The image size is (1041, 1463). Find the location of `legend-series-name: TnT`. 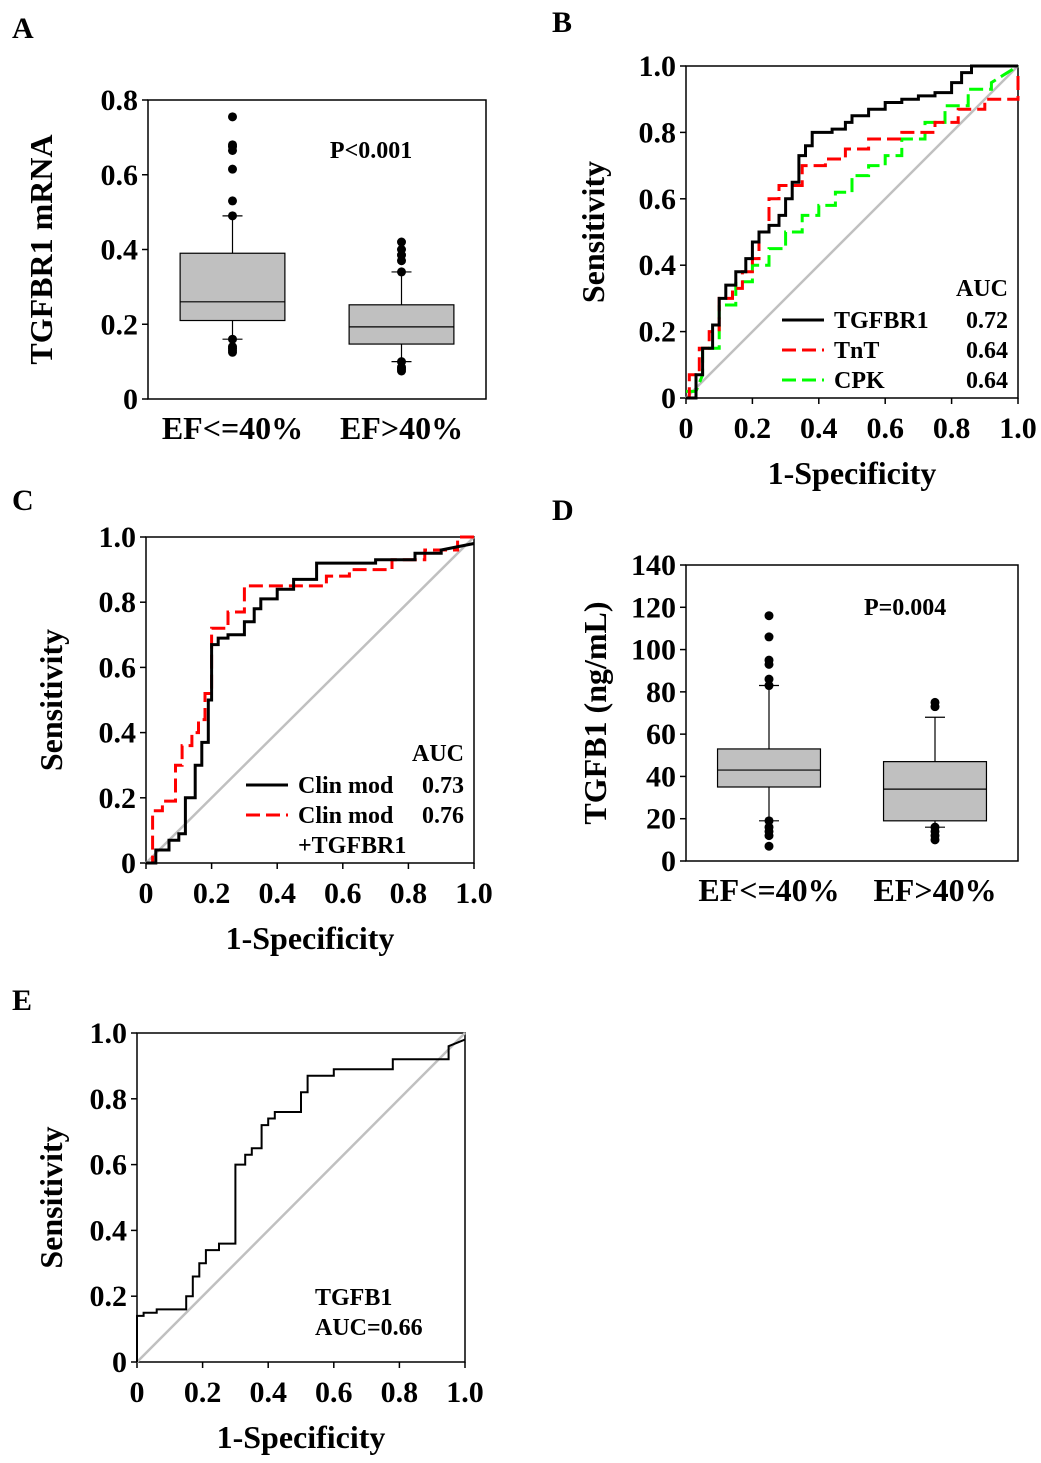

legend-series-name: TnT is located at coordinates (856, 351).